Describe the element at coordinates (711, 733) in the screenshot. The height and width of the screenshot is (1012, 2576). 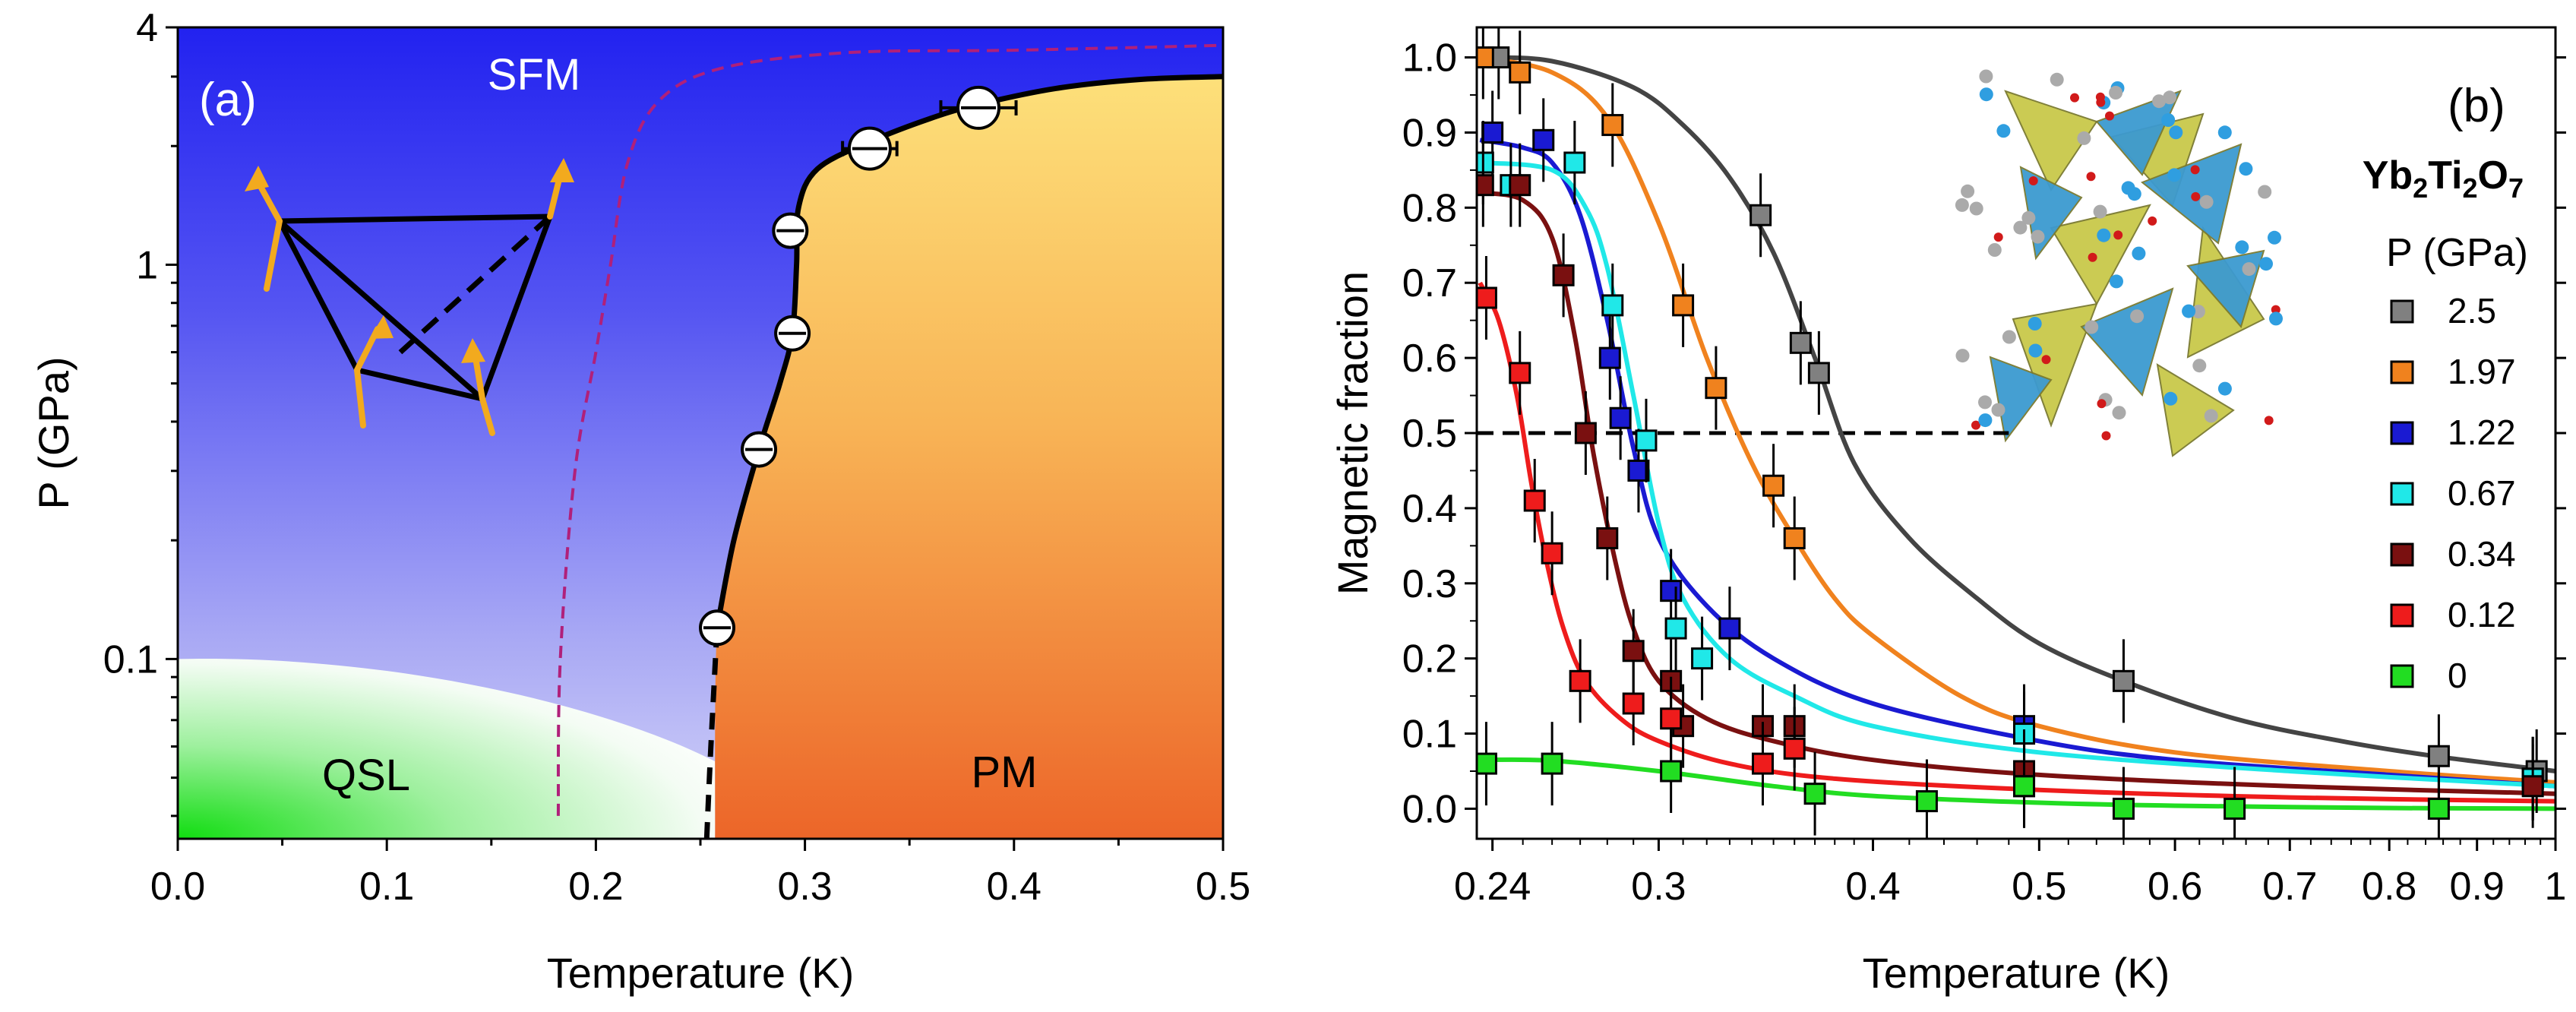
I see `phase-boundary-dashed` at that location.